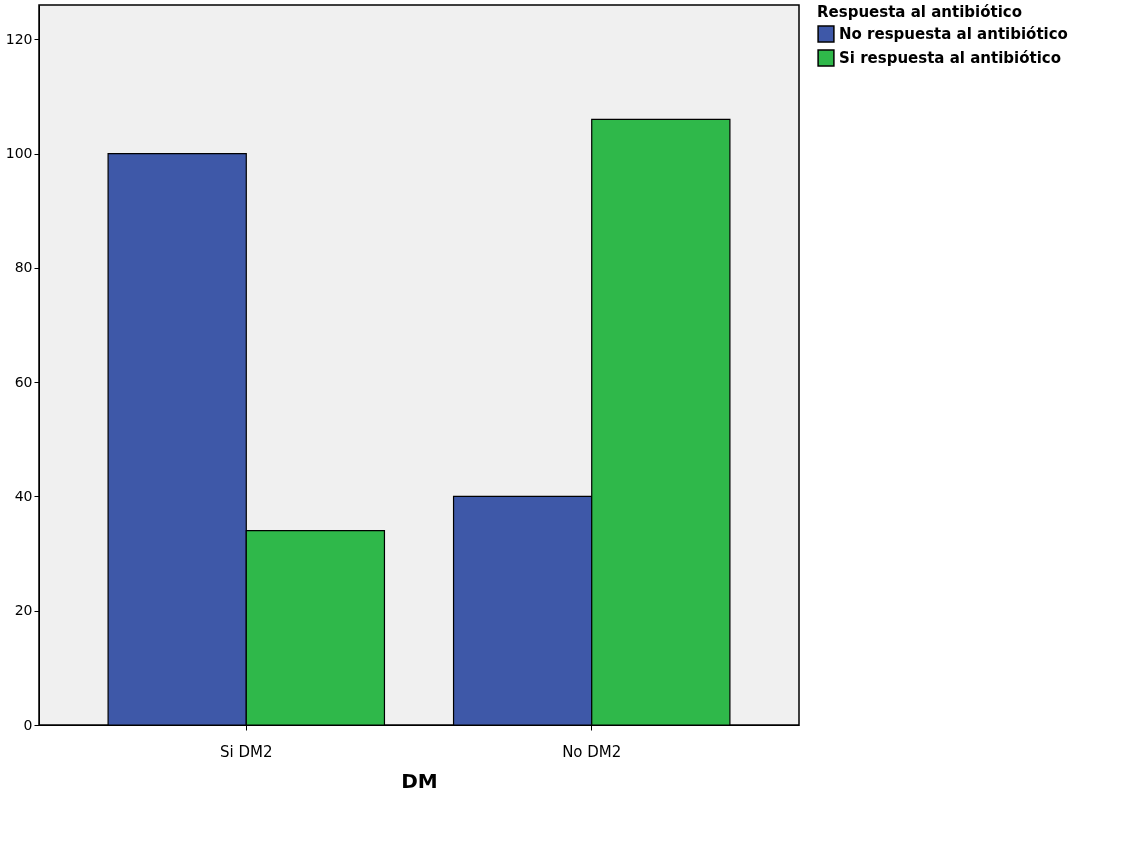 Image resolution: width=1135 pixels, height=844 pixels. I want to click on x-axis-title: DM, so click(419, 780).